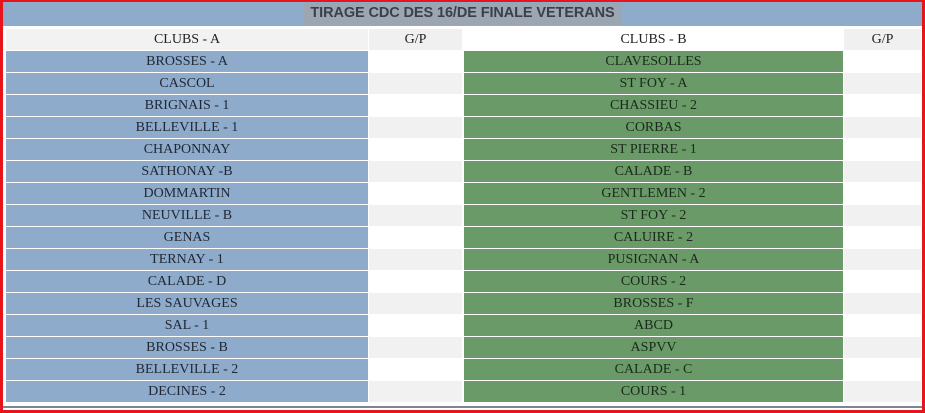 This screenshot has height=413, width=925. What do you see at coordinates (187, 237) in the screenshot?
I see `club-a-cell: GENAS` at bounding box center [187, 237].